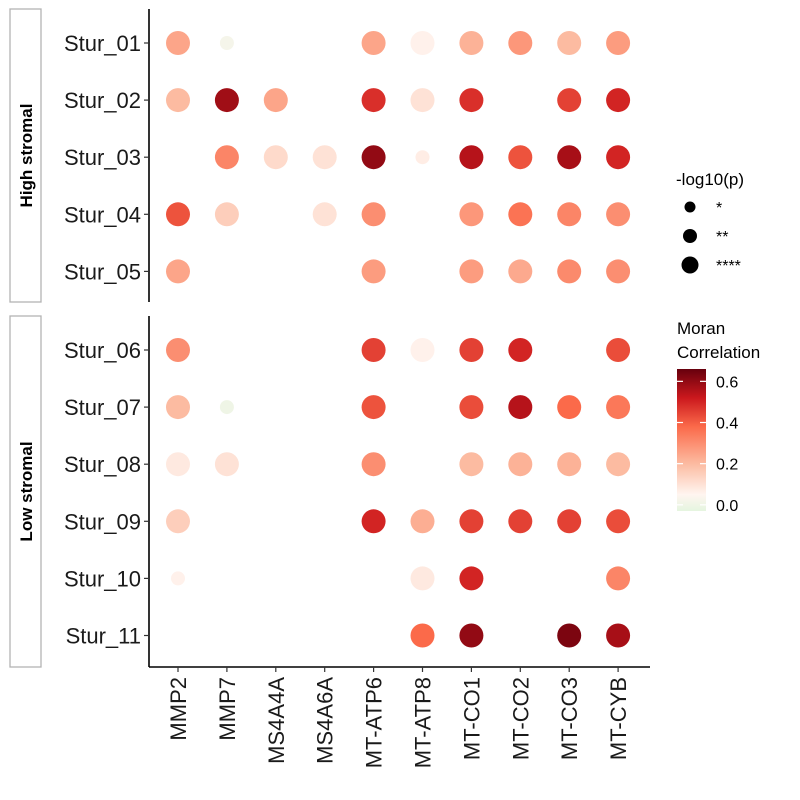 The width and height of the screenshot is (800, 800). Describe the element at coordinates (719, 208) in the screenshot. I see `size-legend-label: *` at that location.